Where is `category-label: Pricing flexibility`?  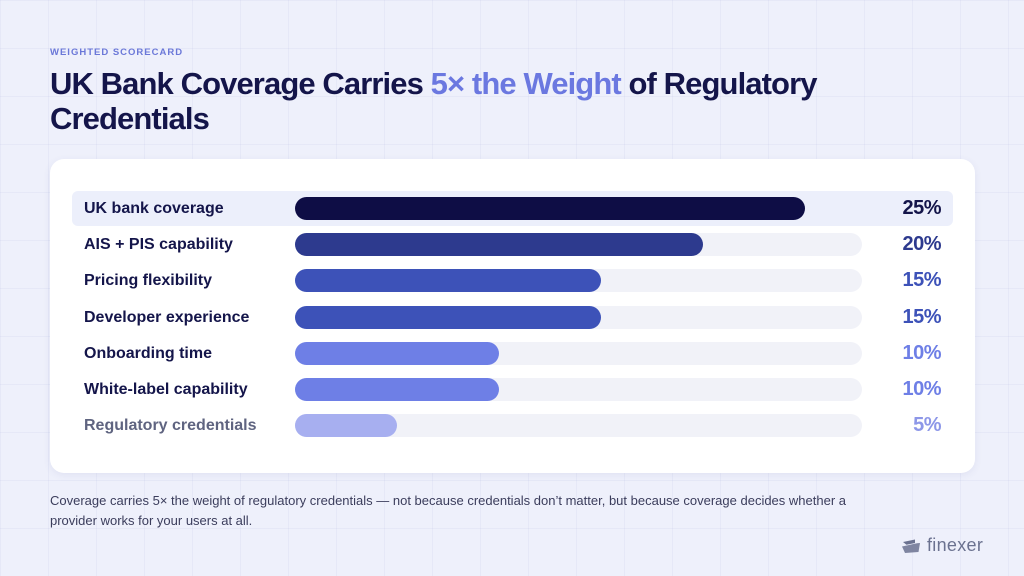
category-label: Pricing flexibility is located at coordinates (148, 281).